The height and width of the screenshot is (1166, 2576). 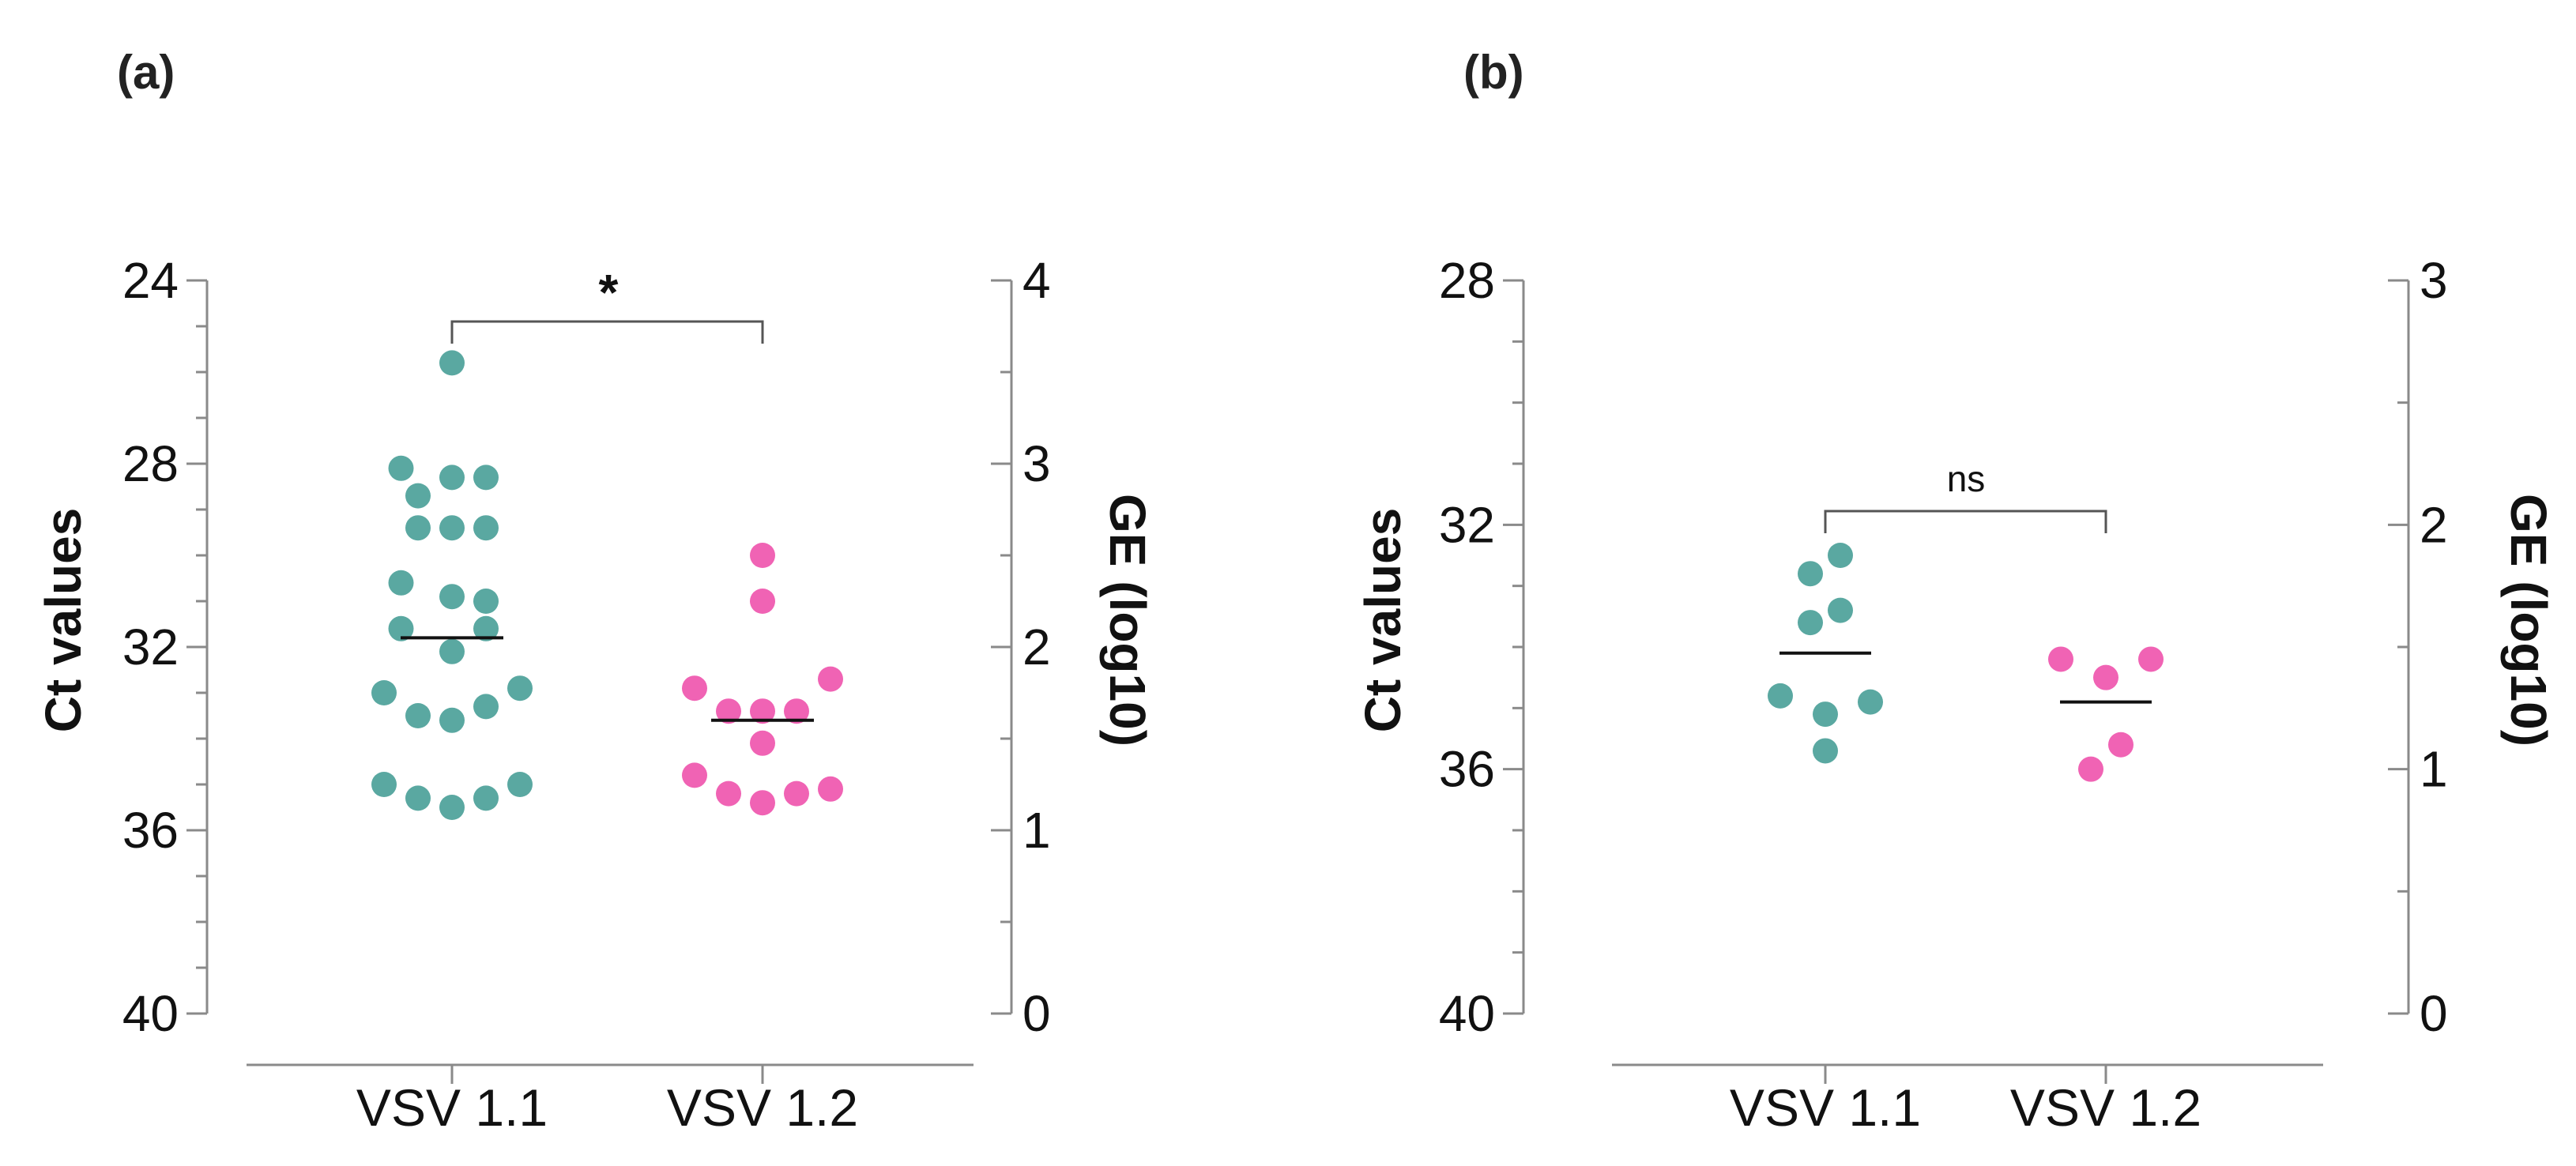 What do you see at coordinates (1036, 464) in the screenshot?
I see `panel-a-y2-tick-label: 3` at bounding box center [1036, 464].